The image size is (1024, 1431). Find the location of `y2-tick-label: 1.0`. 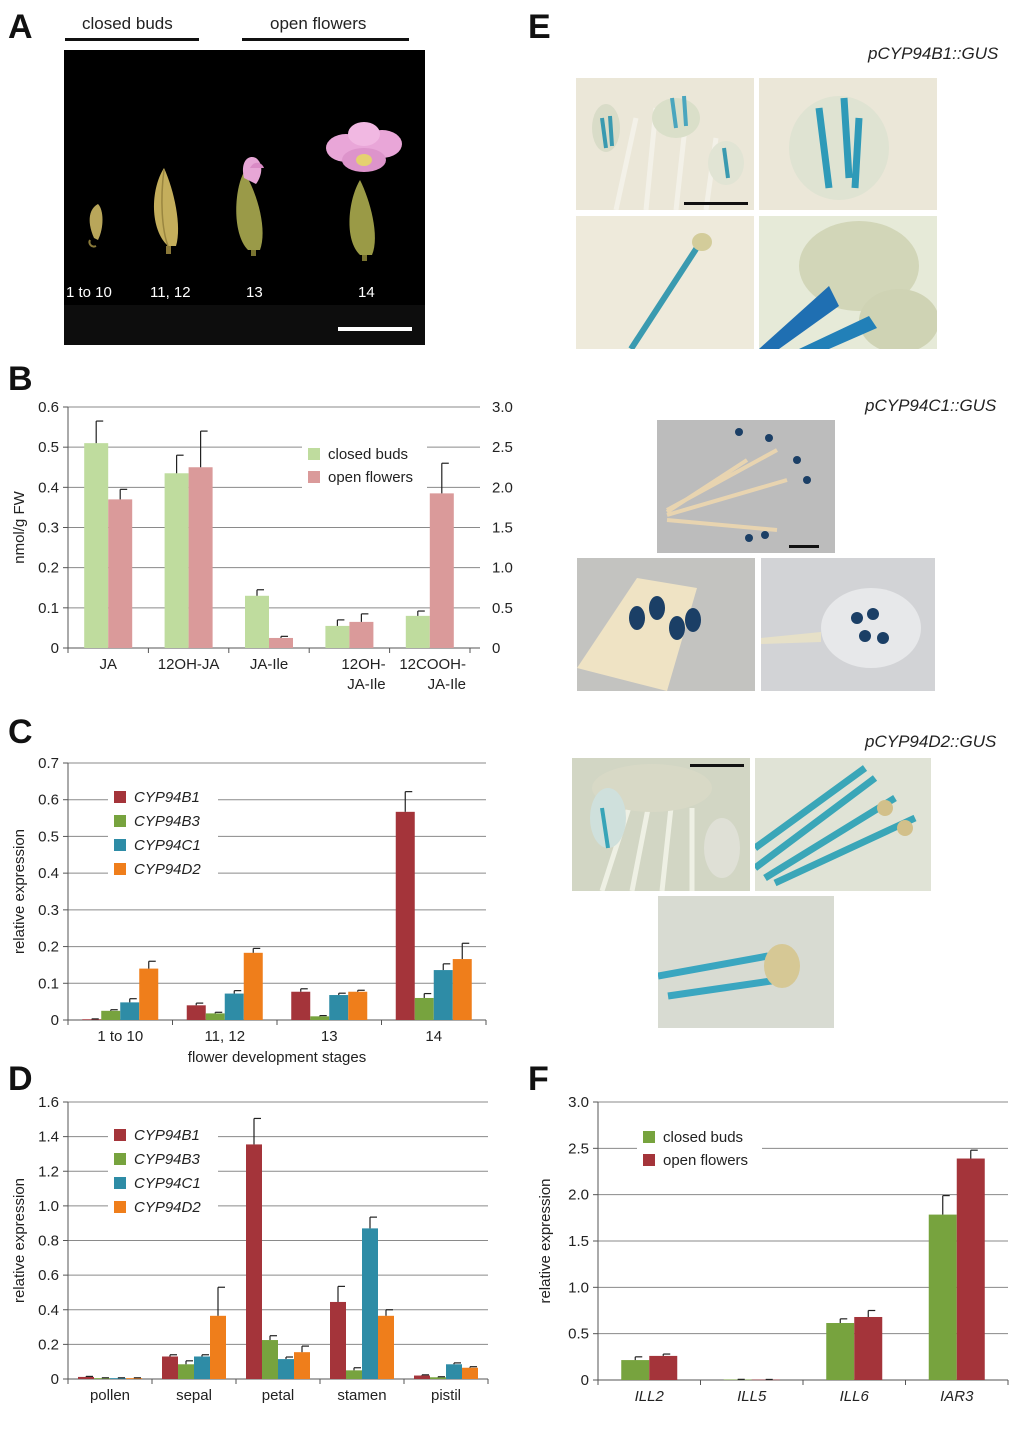

y2-tick-label: 1.0 is located at coordinates (502, 568).